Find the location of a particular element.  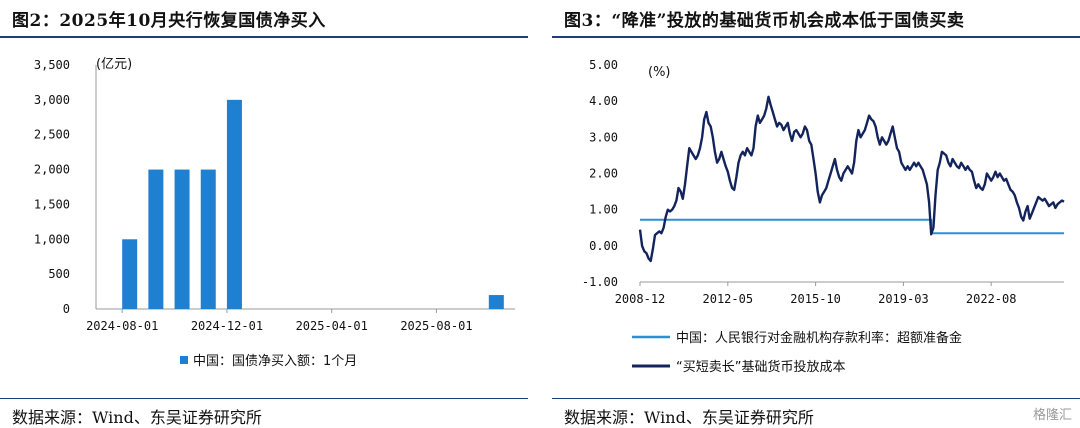

y-tick-label: 3,500 is located at coordinates (52, 65).